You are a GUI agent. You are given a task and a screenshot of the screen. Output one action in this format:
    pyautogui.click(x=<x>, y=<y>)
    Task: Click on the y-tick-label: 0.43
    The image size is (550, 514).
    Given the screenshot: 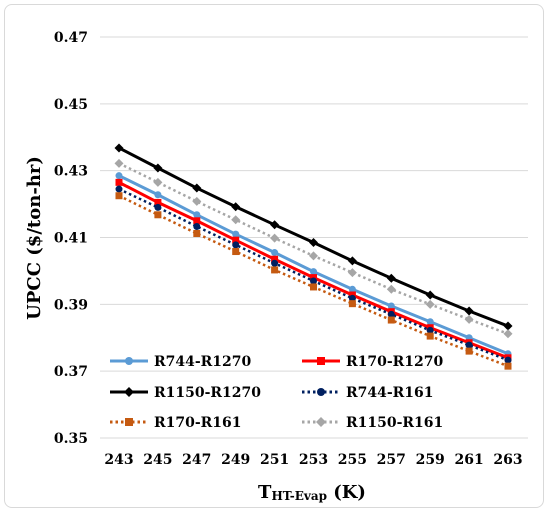 What is the action you would take?
    pyautogui.click(x=71, y=172)
    